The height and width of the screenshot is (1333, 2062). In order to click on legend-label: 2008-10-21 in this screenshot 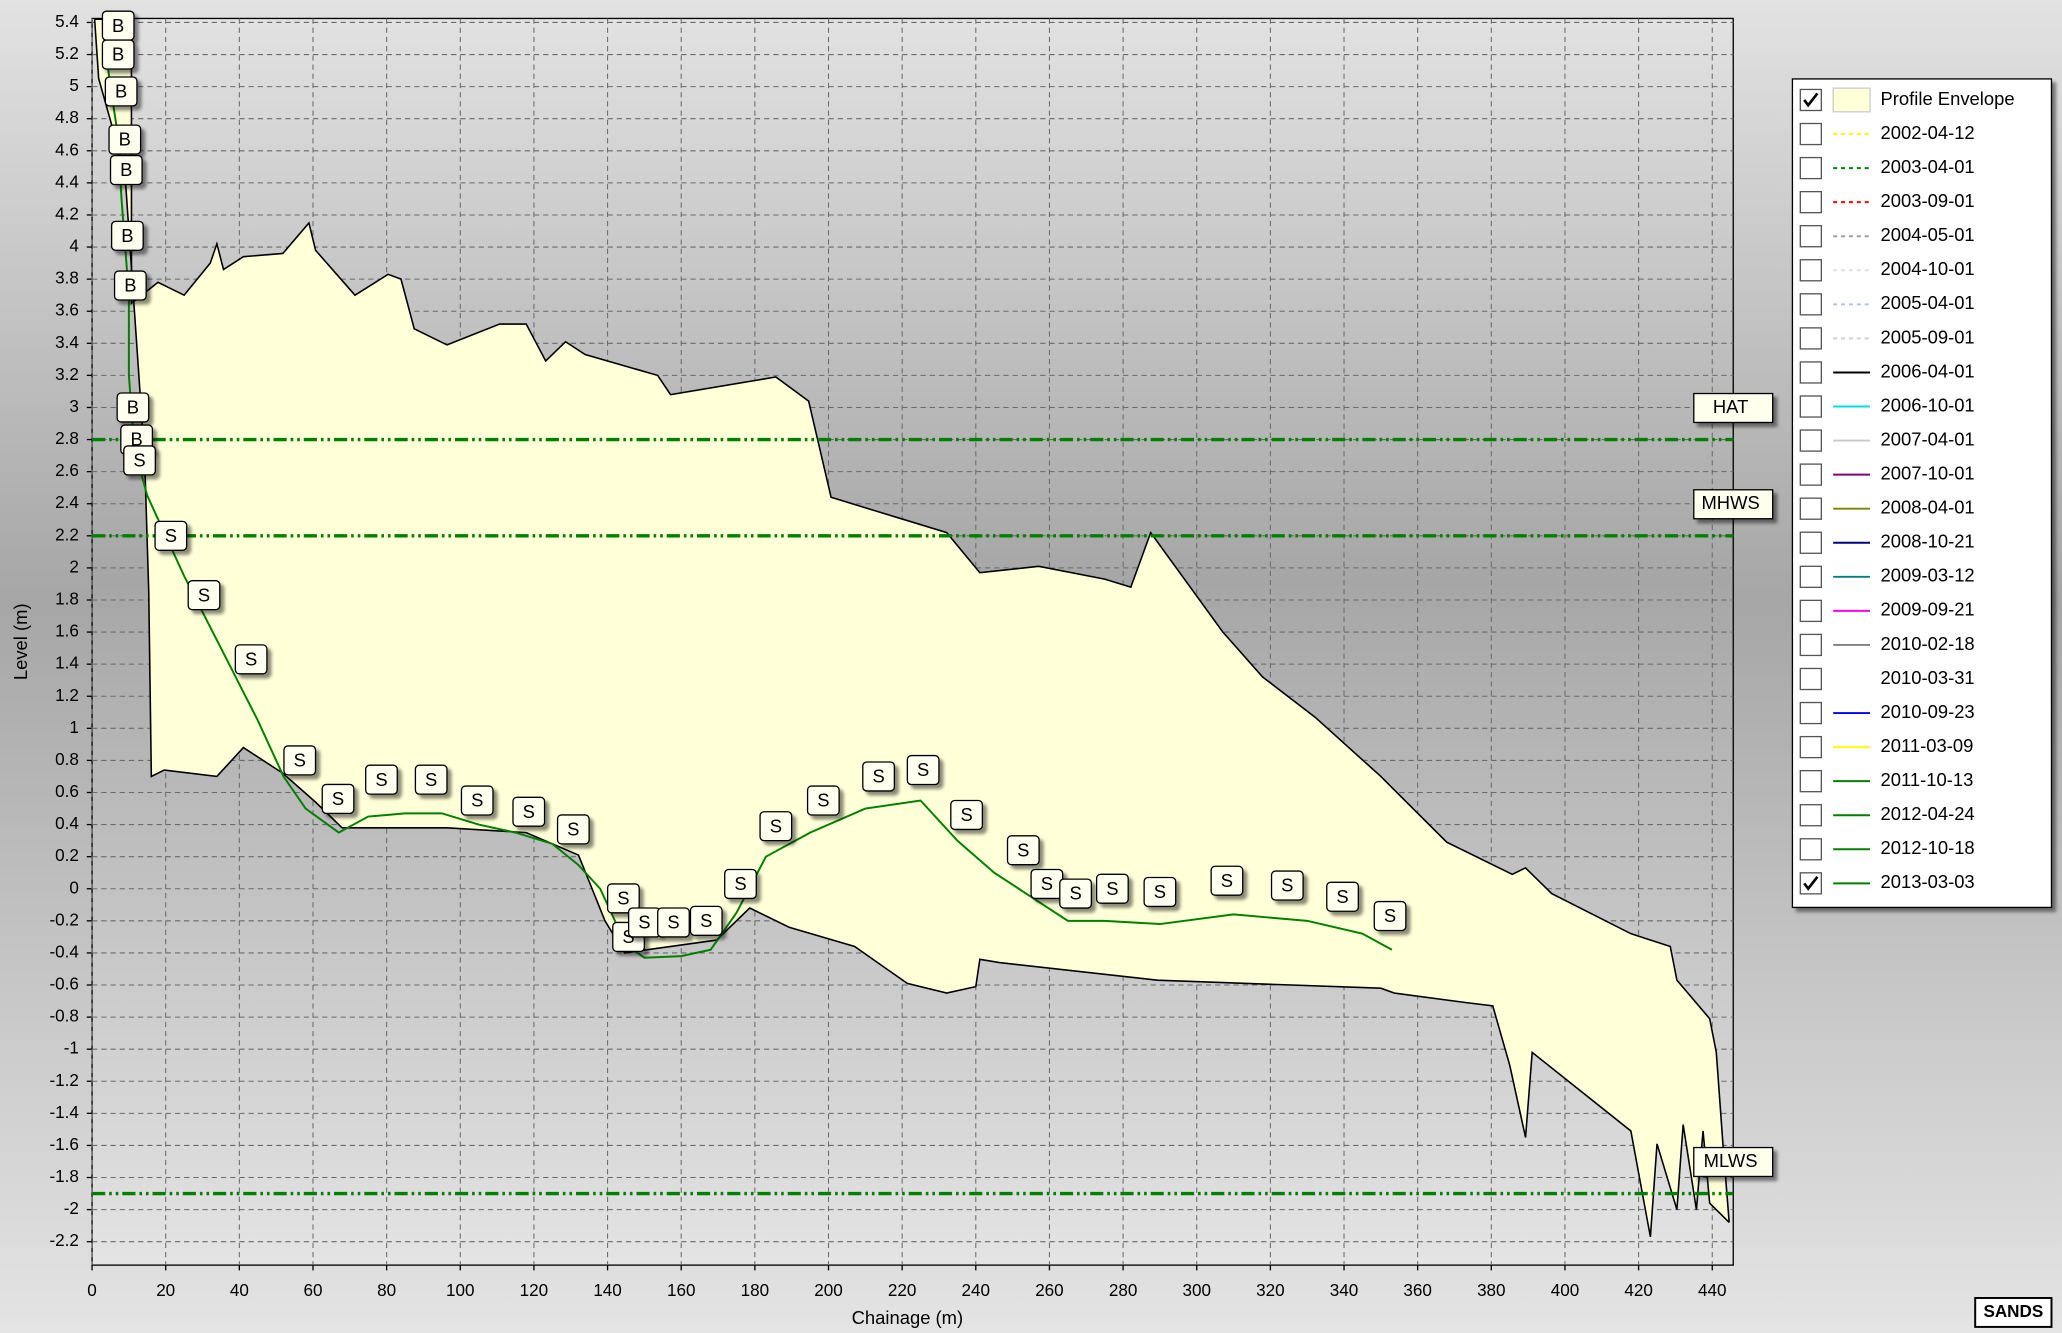, I will do `click(1928, 541)`.